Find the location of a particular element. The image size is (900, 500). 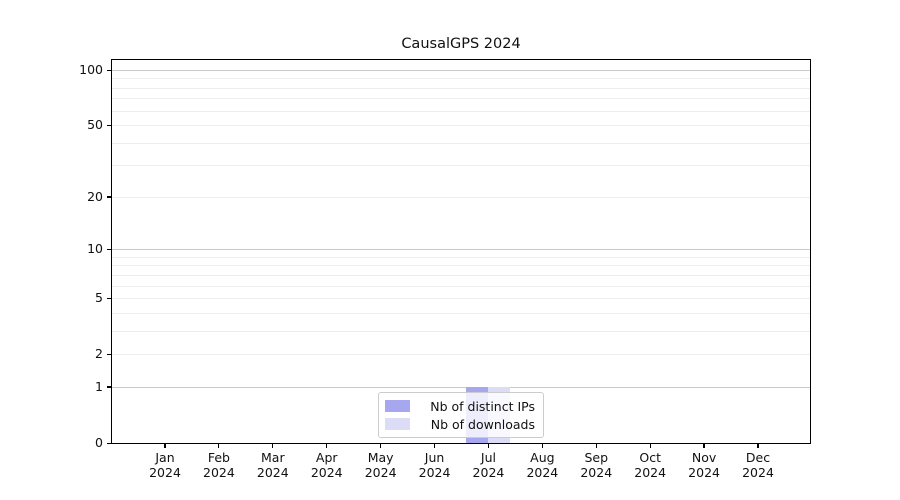

y-tick-label: 50 is located at coordinates (95, 125).